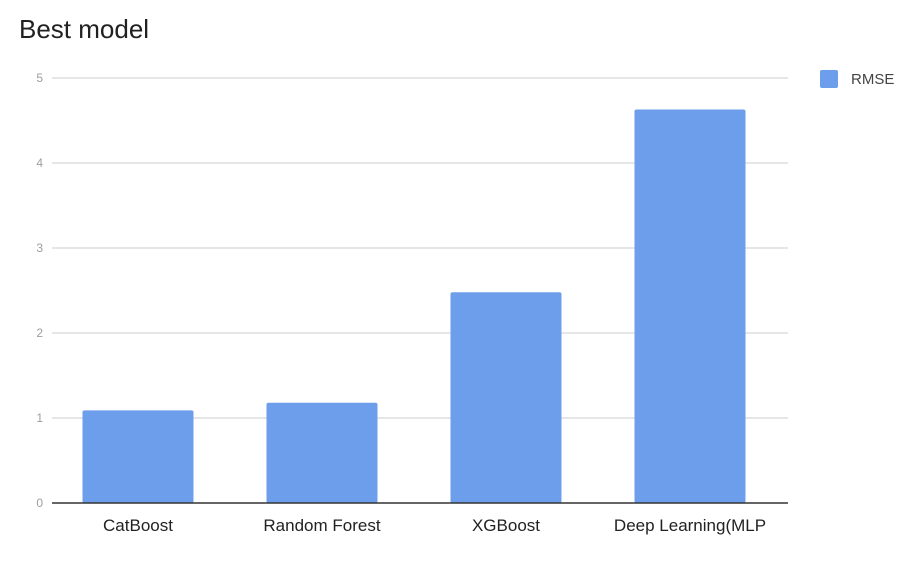  Describe the element at coordinates (84, 29) in the screenshot. I see `chart-title: Best model` at that location.